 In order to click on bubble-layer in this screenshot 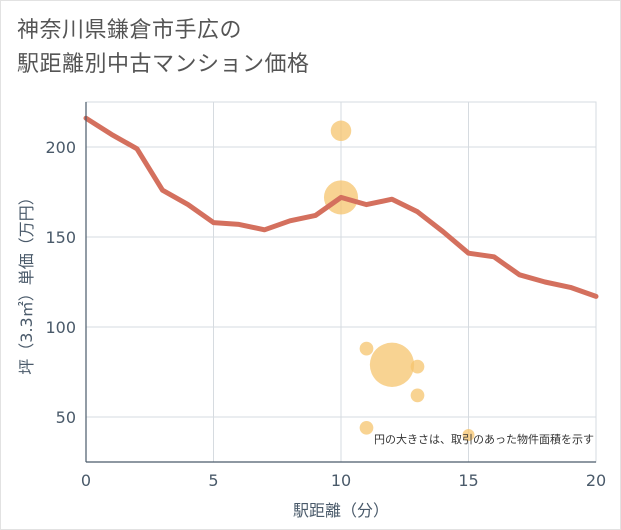, I will do `click(399, 280)`.